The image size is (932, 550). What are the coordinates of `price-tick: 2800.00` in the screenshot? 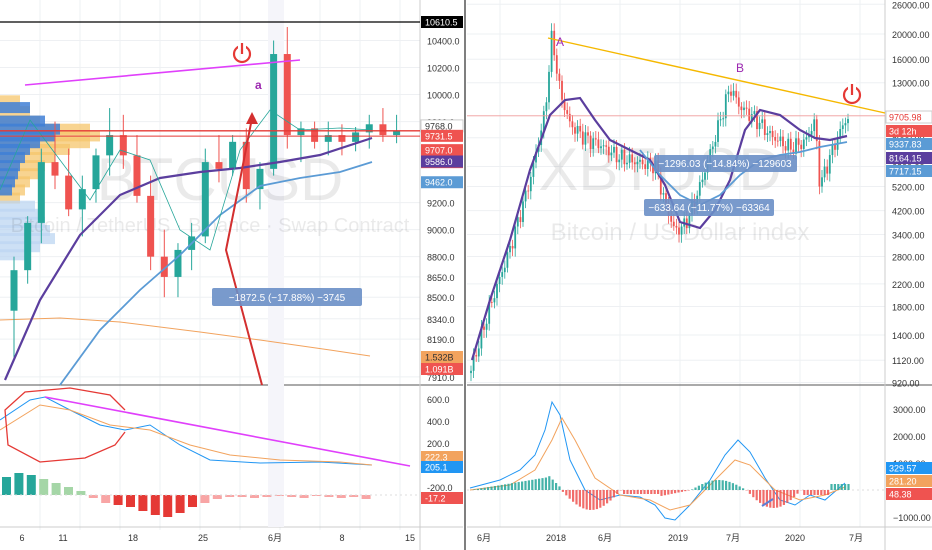 It's located at (908, 258).